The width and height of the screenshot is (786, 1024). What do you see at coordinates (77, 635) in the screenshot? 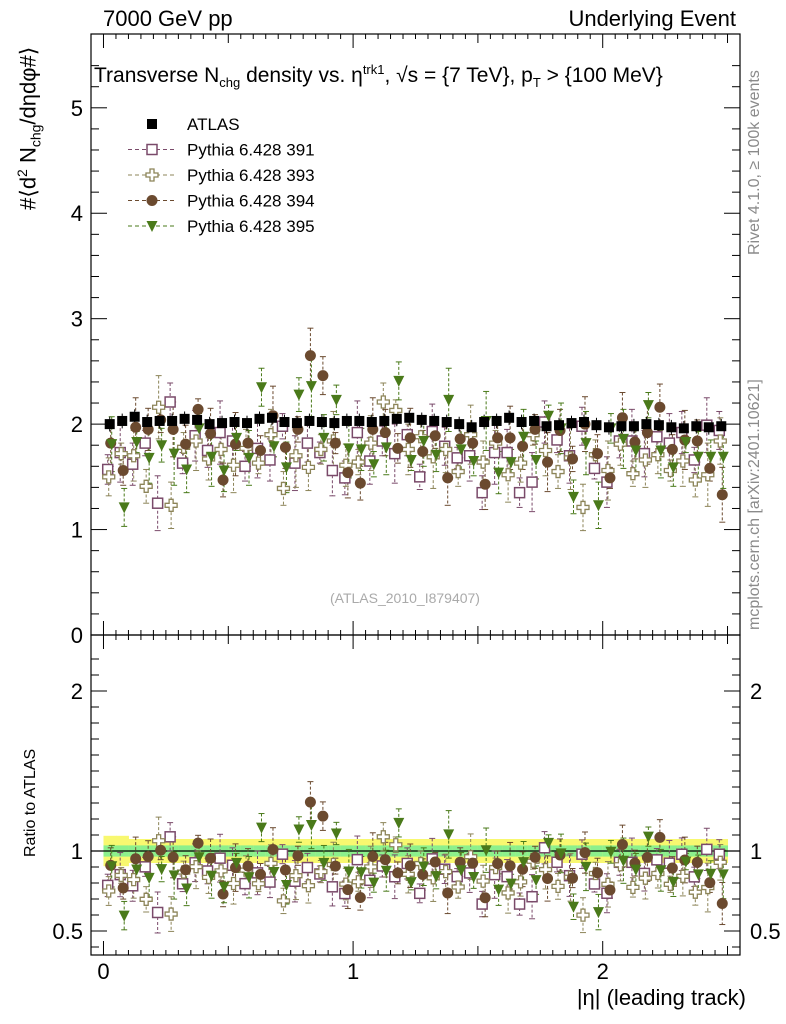
I see `main-y-tick-label-zero: 0` at bounding box center [77, 635].